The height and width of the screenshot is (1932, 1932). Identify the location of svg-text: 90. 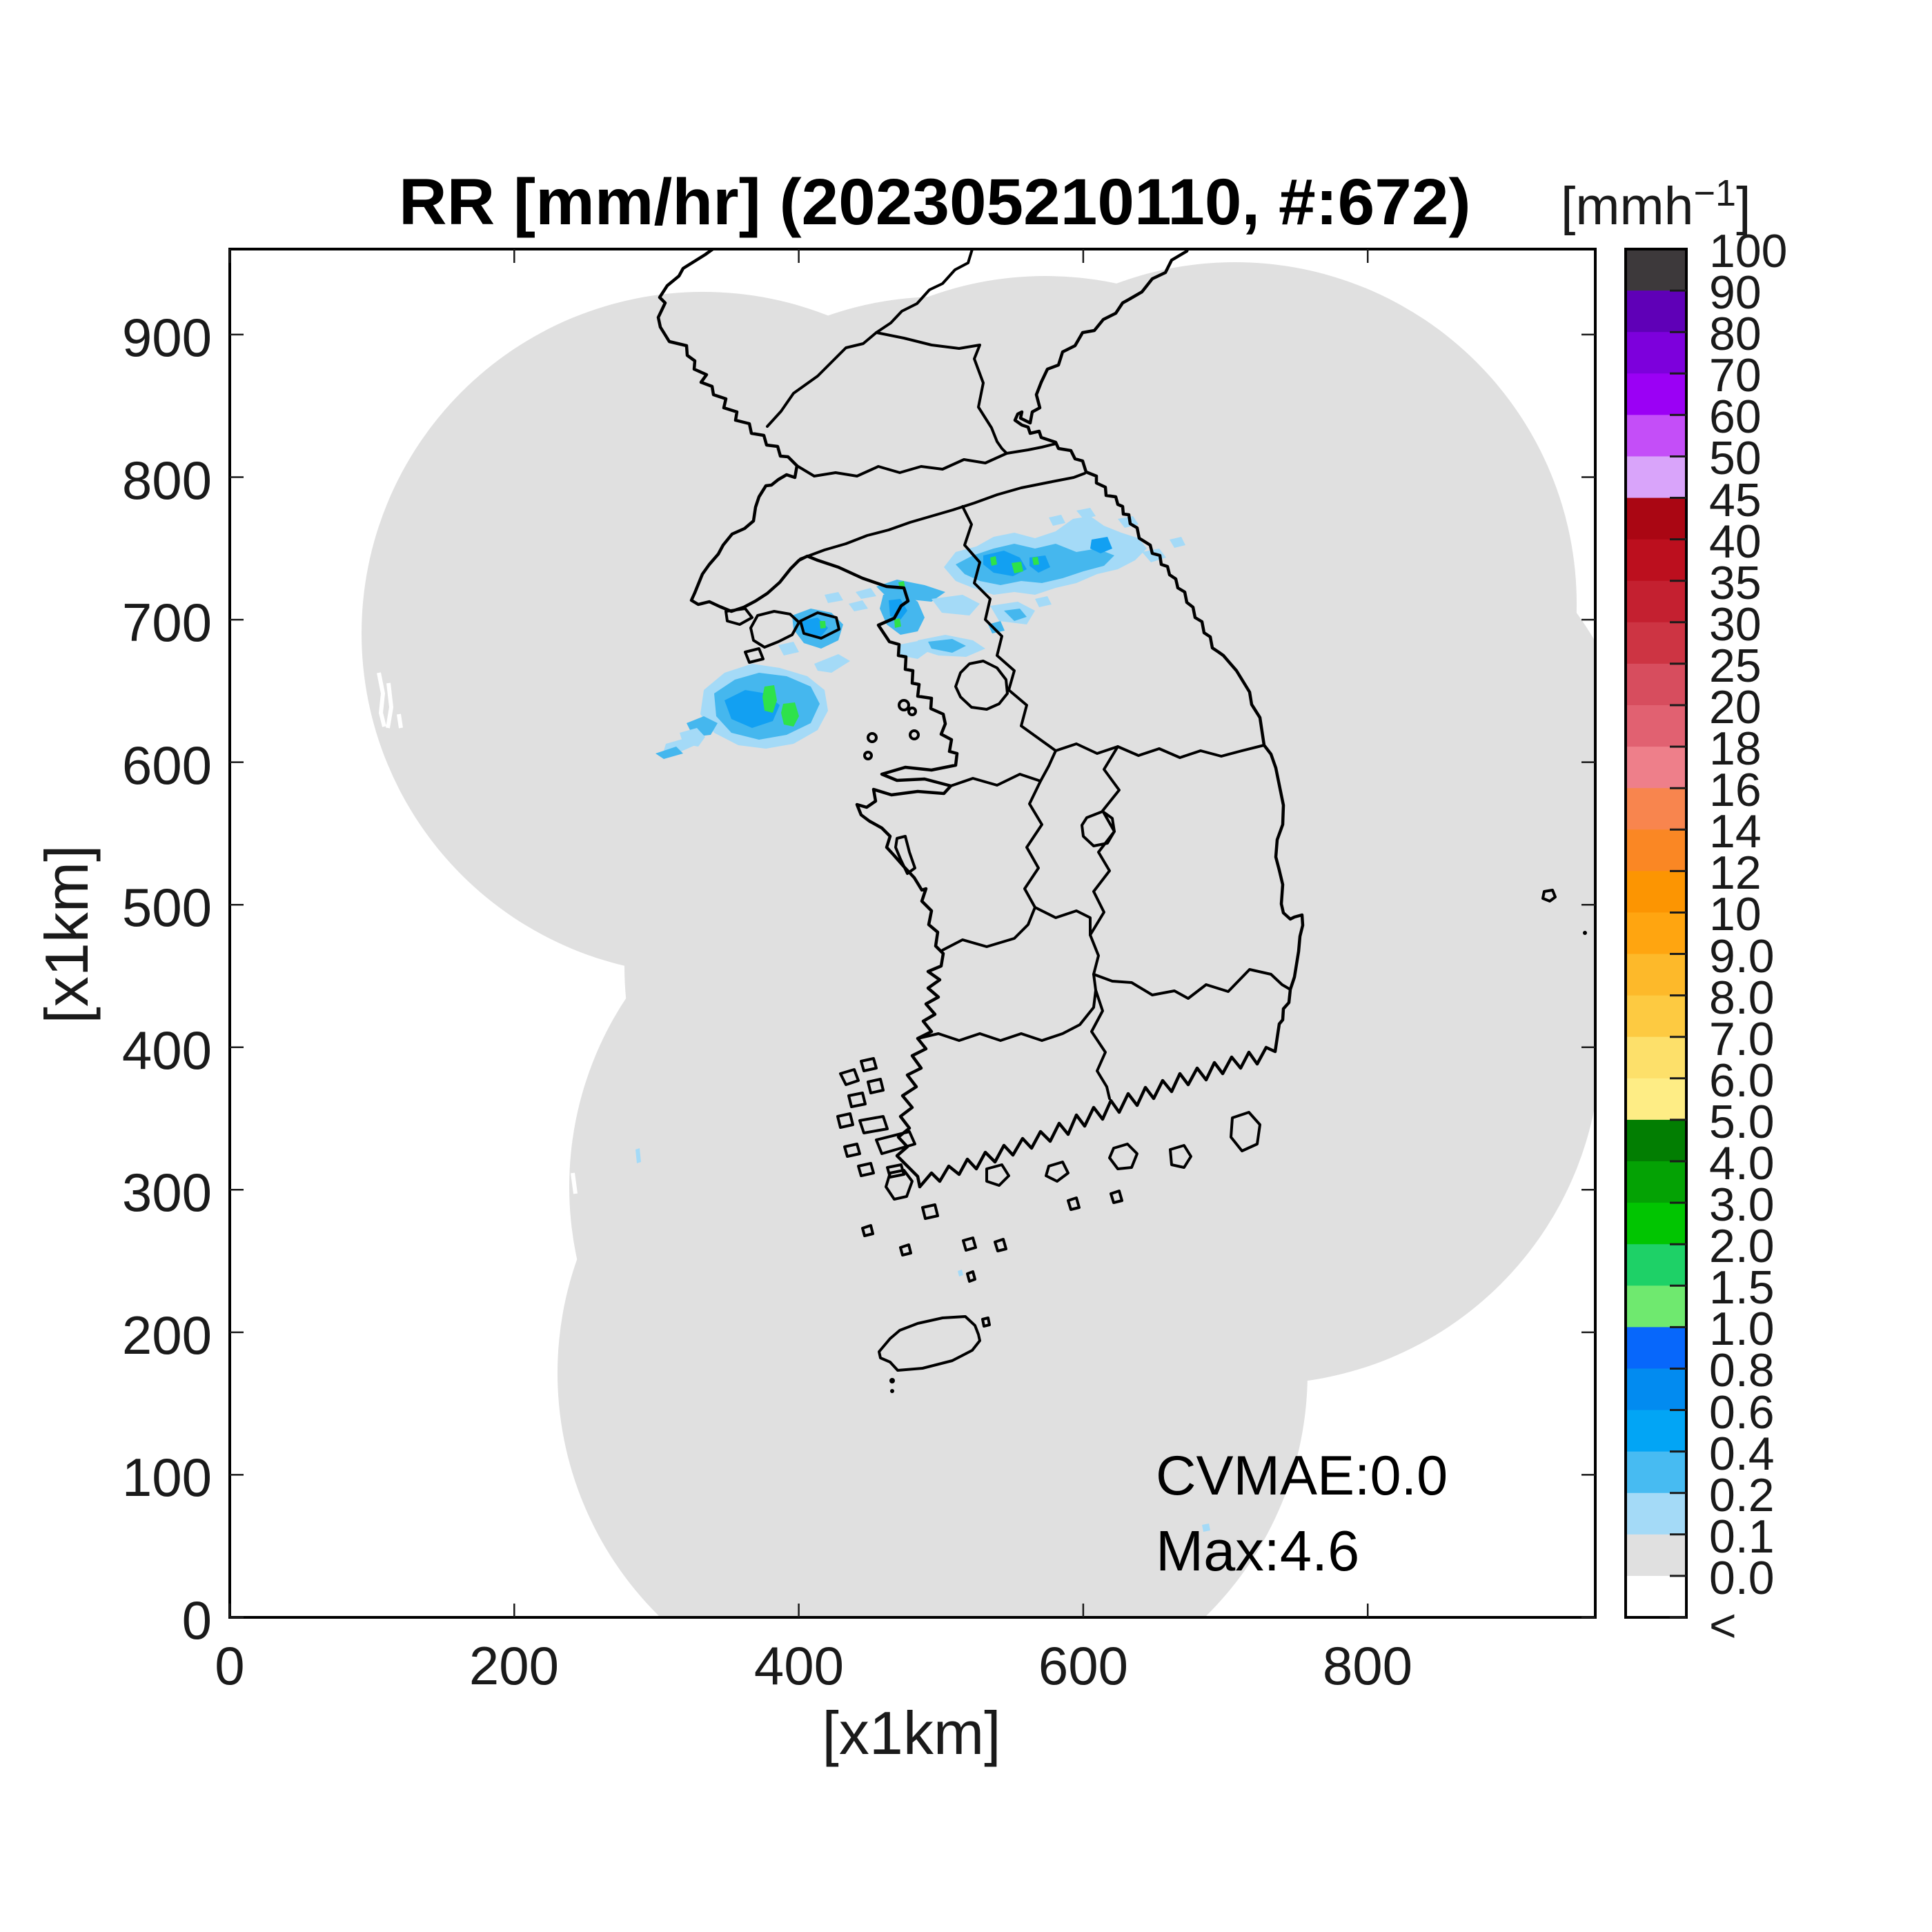
(1735, 292).